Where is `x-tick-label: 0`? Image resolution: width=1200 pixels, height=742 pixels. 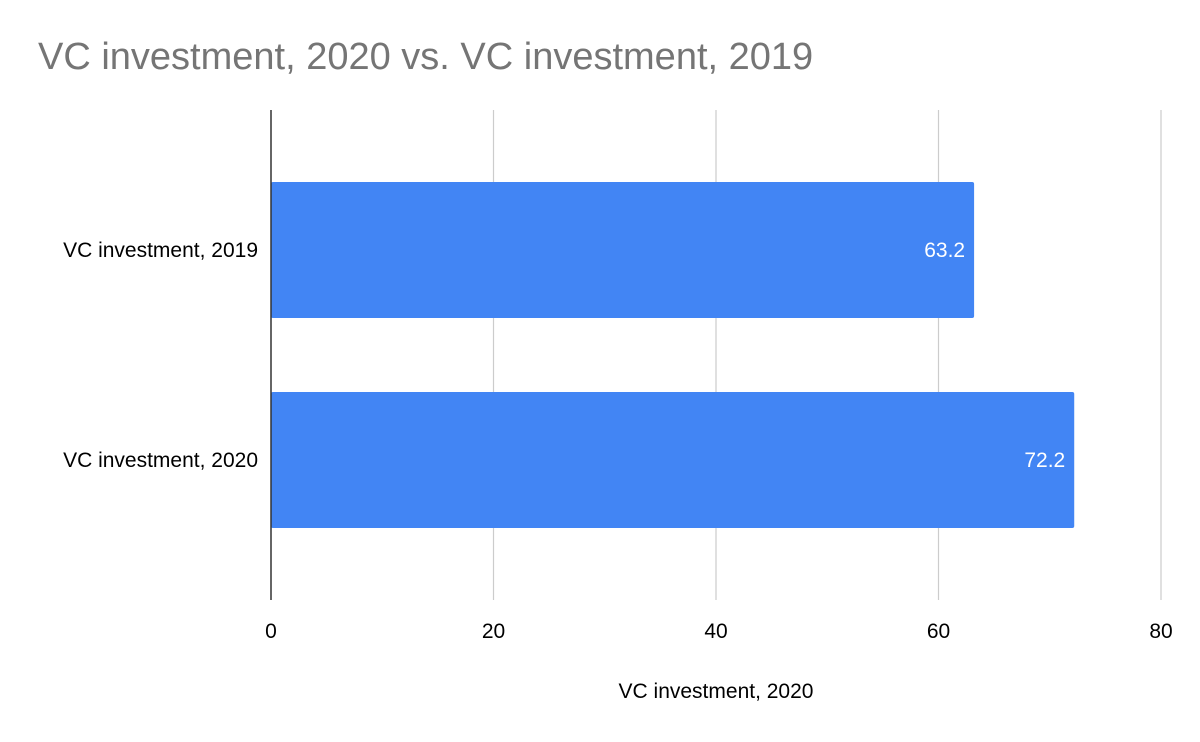
x-tick-label: 0 is located at coordinates (271, 631).